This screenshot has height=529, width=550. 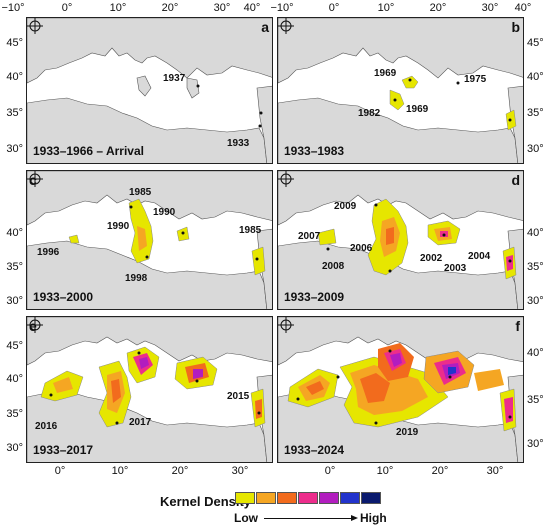 I want to click on panel-title: 1933–1983, so click(x=314, y=151).